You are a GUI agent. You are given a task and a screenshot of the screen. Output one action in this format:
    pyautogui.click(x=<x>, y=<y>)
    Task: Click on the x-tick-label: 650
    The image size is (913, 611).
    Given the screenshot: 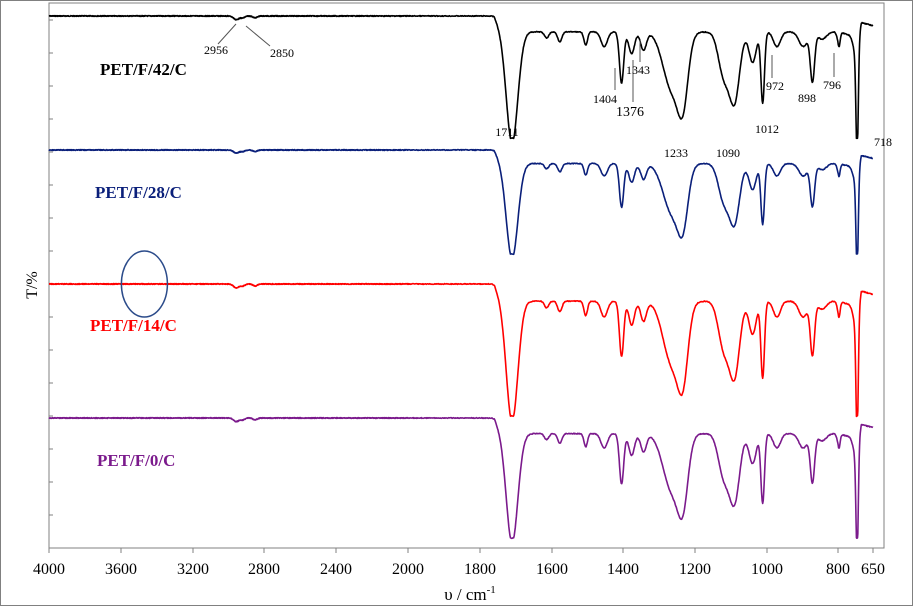 What is the action you would take?
    pyautogui.click(x=873, y=569)
    